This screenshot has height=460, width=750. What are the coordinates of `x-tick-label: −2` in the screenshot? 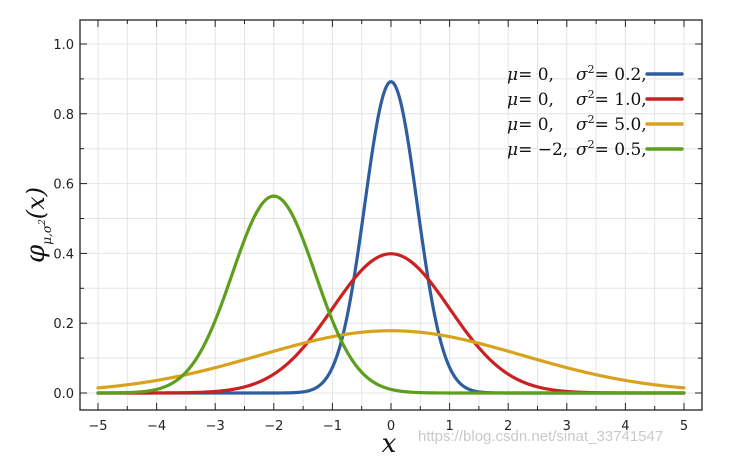 It's located at (273, 426).